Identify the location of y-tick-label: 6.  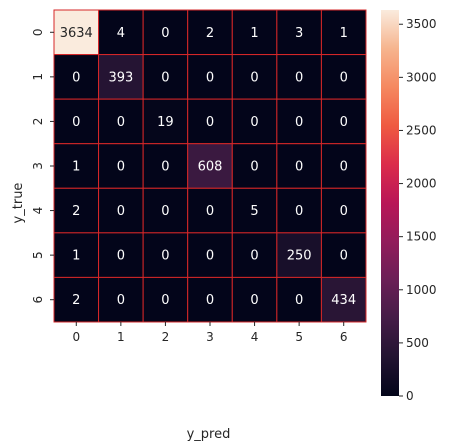
(38, 300).